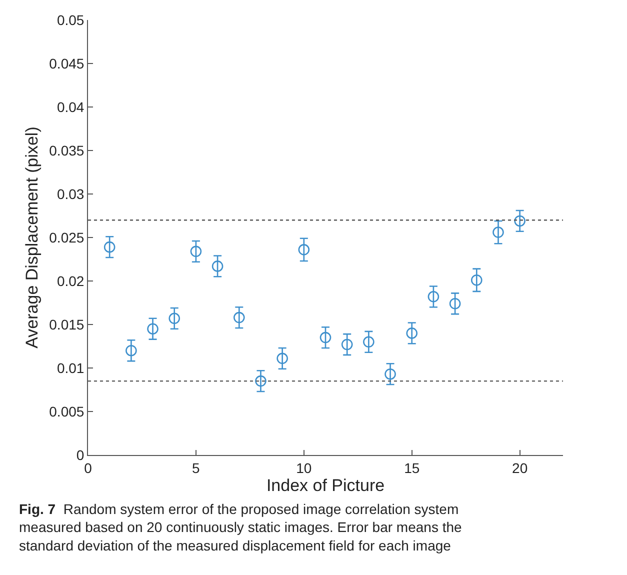 Image resolution: width=627 pixels, height=575 pixels. Describe the element at coordinates (325, 486) in the screenshot. I see `x-axis-title: Index of Picture` at that location.